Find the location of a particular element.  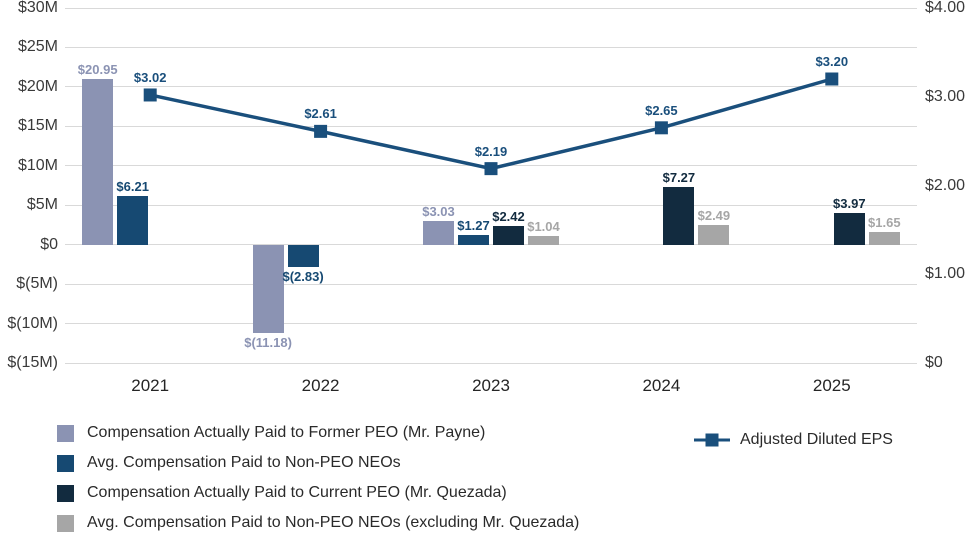

eps-value-label: $2.65 is located at coordinates (661, 110).